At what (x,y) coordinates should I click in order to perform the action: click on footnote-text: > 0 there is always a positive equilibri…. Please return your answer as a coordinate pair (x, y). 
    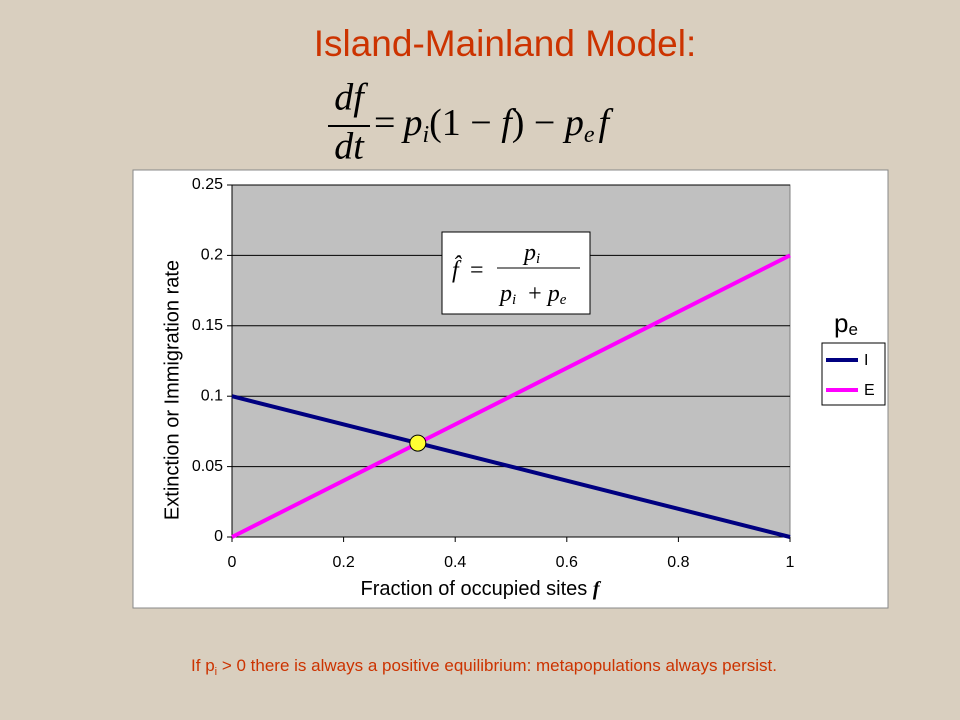
    Looking at the image, I should click on (497, 665).